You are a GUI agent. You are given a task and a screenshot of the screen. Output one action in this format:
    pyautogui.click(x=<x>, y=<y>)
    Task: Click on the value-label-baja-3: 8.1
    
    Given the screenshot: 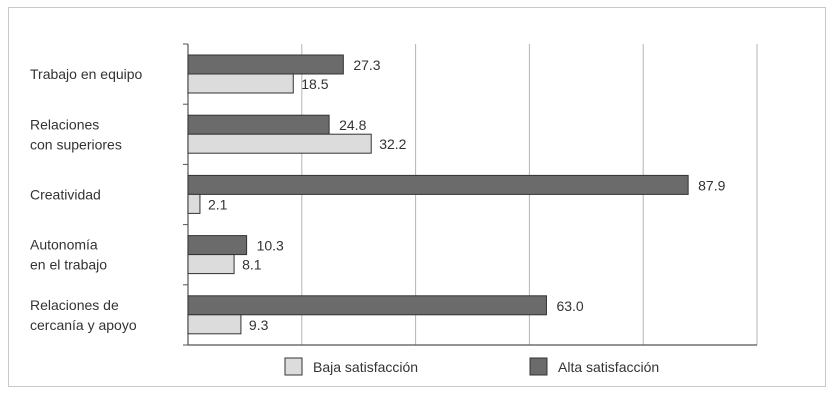 What is the action you would take?
    pyautogui.click(x=252, y=265)
    